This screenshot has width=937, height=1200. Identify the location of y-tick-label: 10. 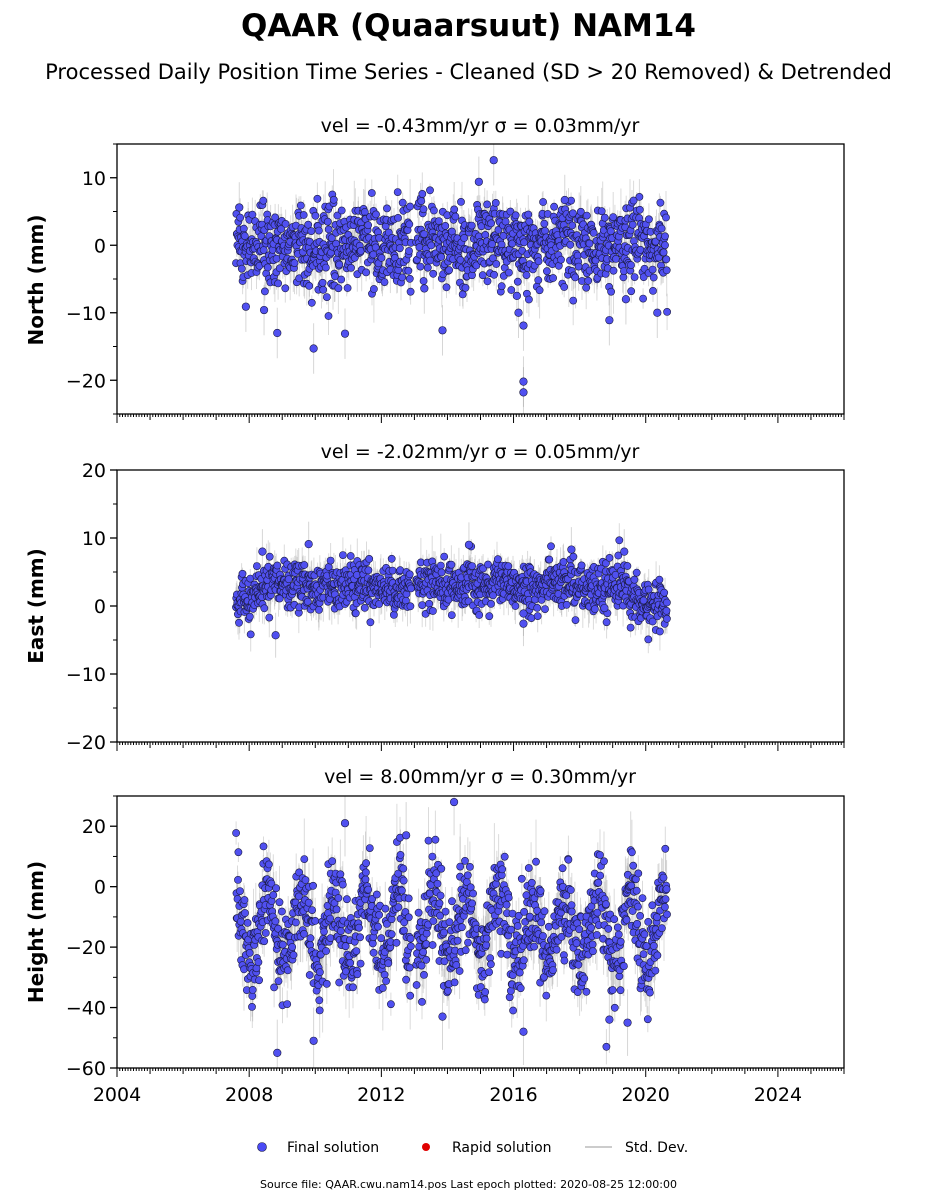
(94, 179).